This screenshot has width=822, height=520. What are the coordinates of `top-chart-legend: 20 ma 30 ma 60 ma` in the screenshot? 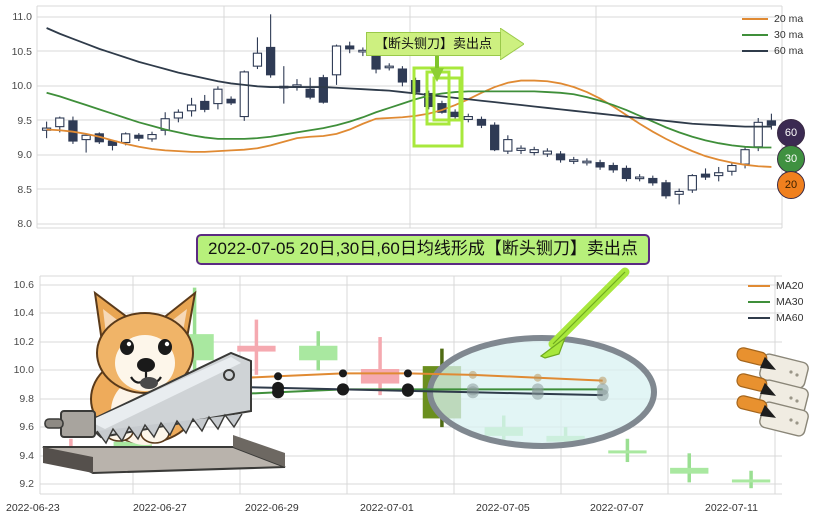 It's located at (772, 35).